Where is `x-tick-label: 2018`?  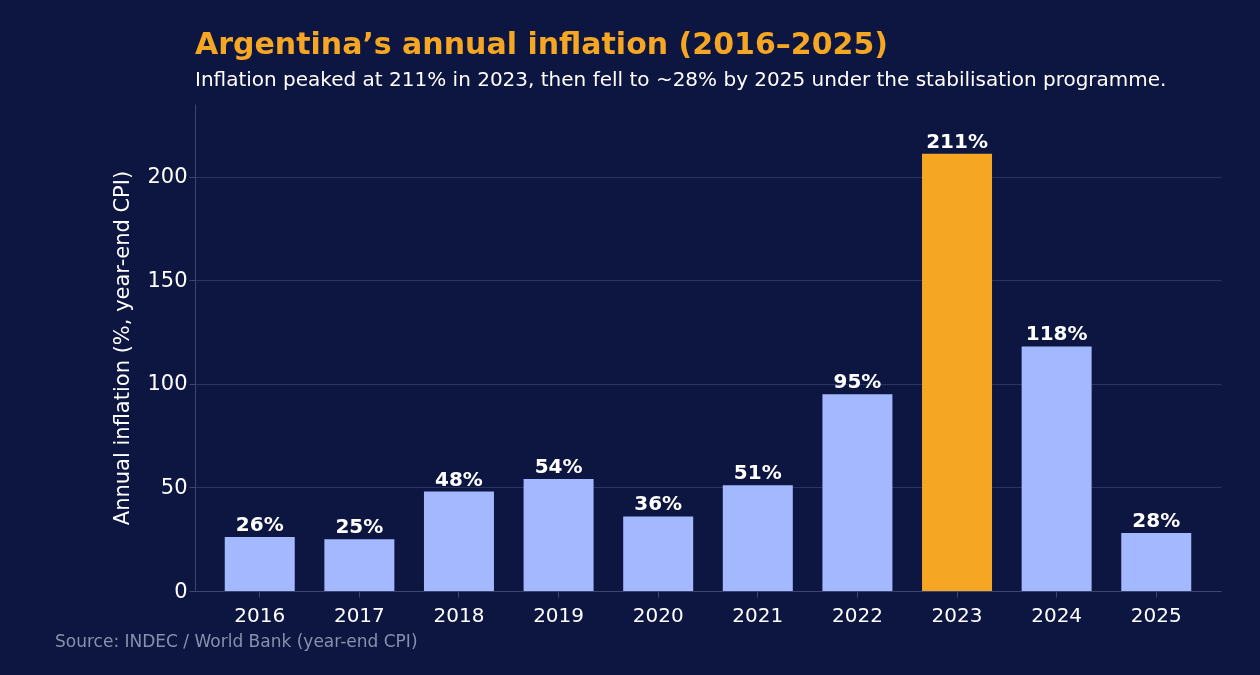 x-tick-label: 2018 is located at coordinates (459, 614).